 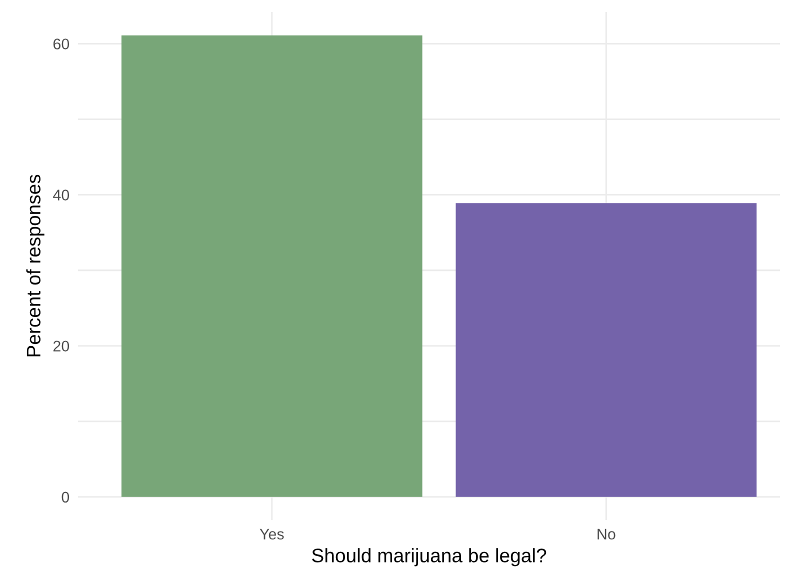 I want to click on x-tick-label: Yes, so click(x=272, y=534).